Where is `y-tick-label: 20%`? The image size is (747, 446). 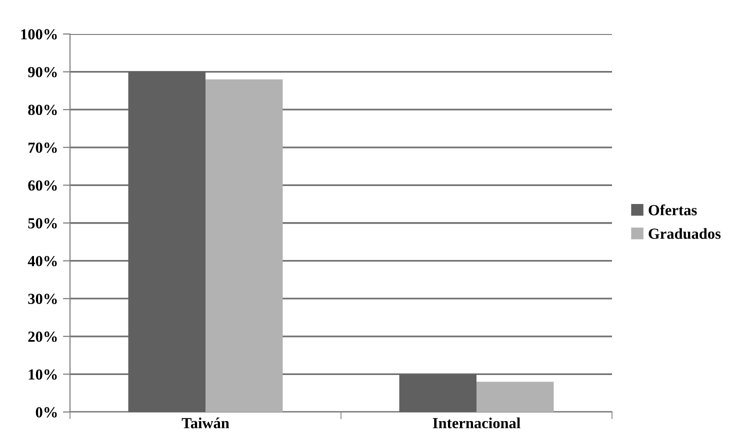
y-tick-label: 20% is located at coordinates (42, 337).